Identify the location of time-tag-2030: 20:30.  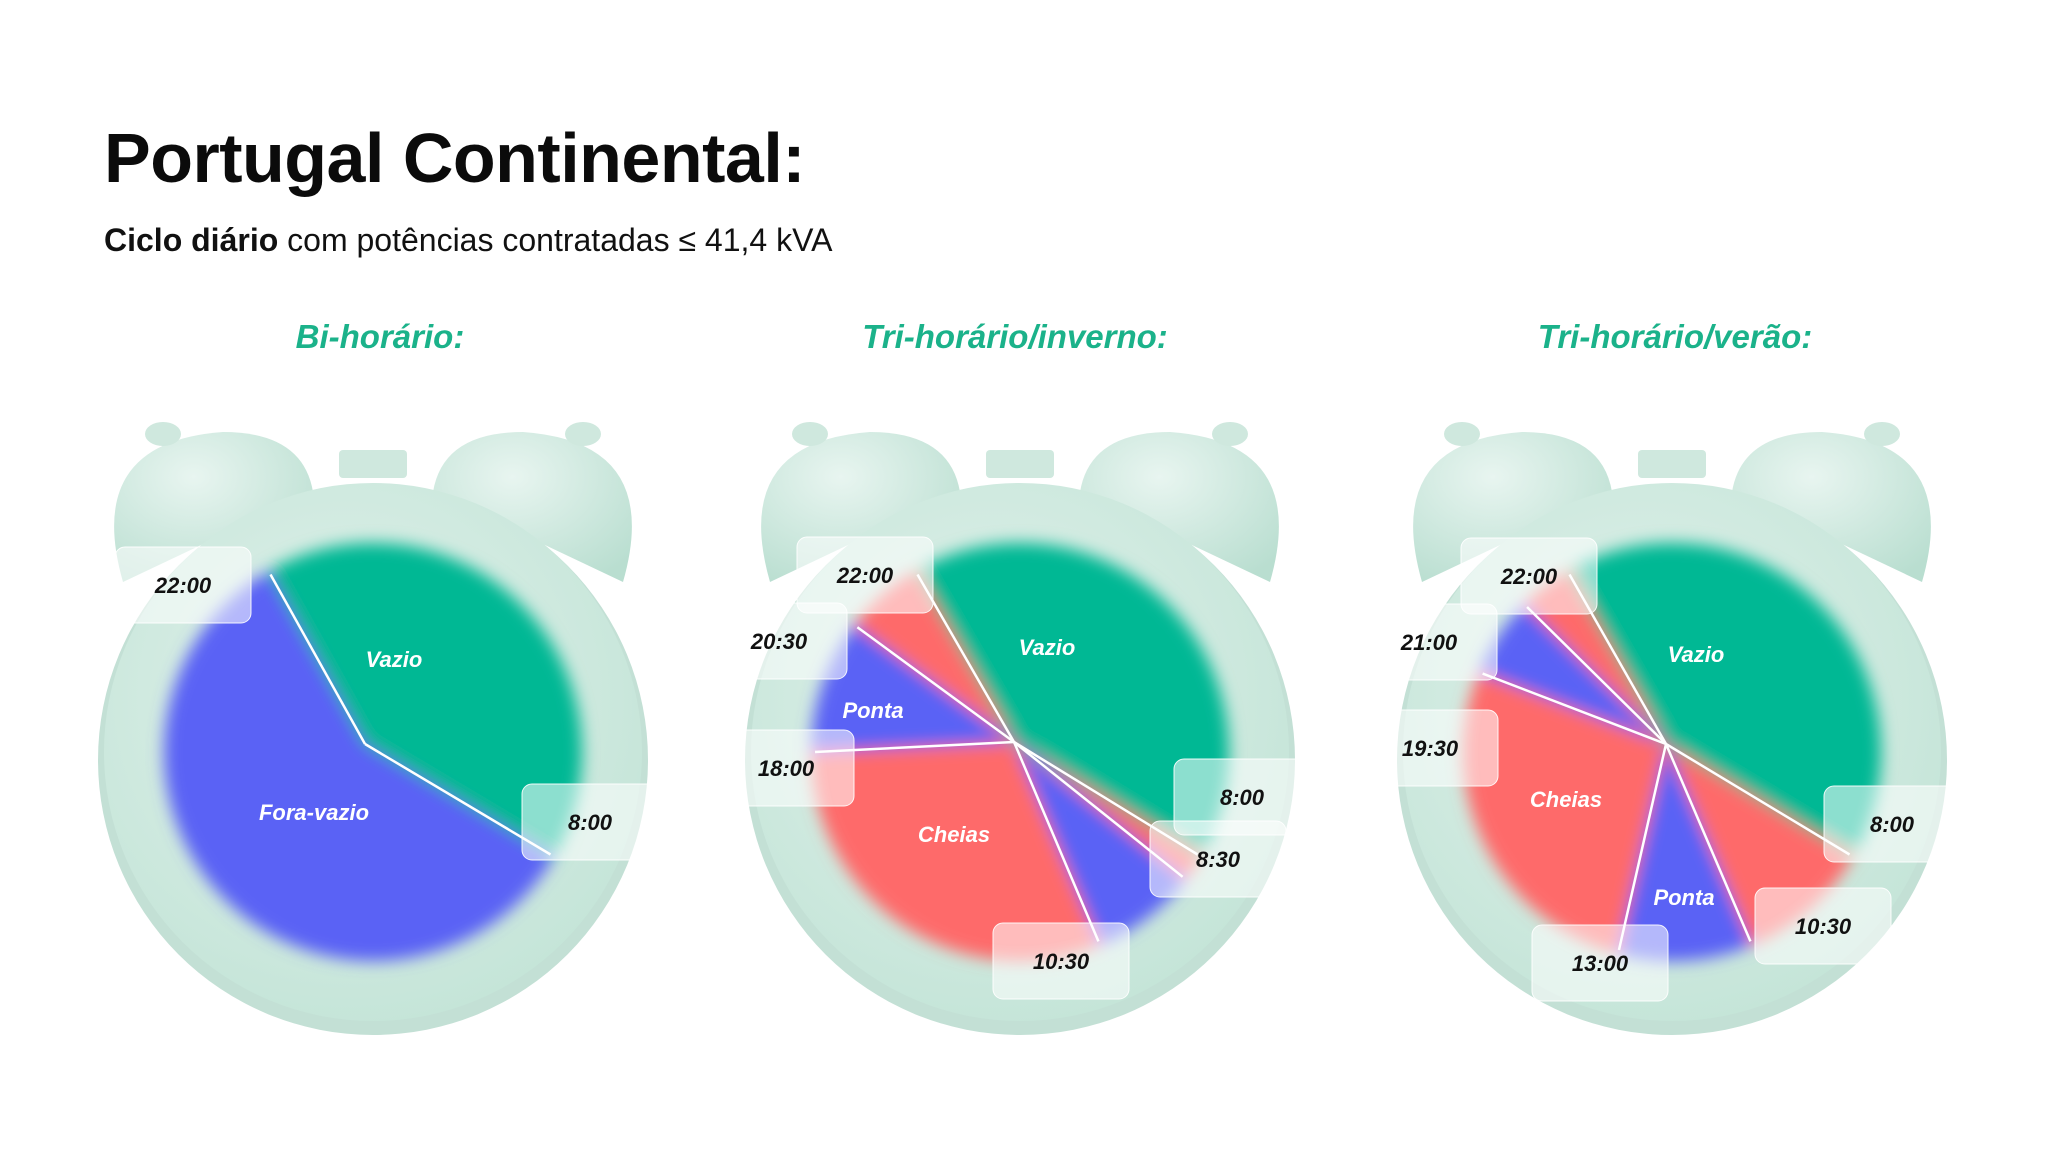
(779, 641).